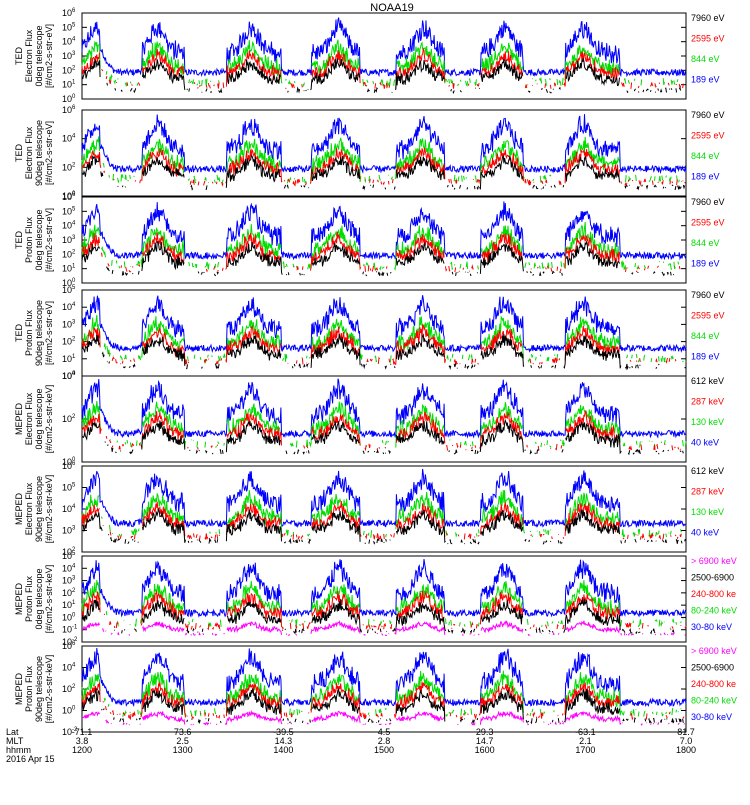 This screenshot has width=750, height=805. What do you see at coordinates (384, 424) in the screenshot?
I see `series-line-green` at bounding box center [384, 424].